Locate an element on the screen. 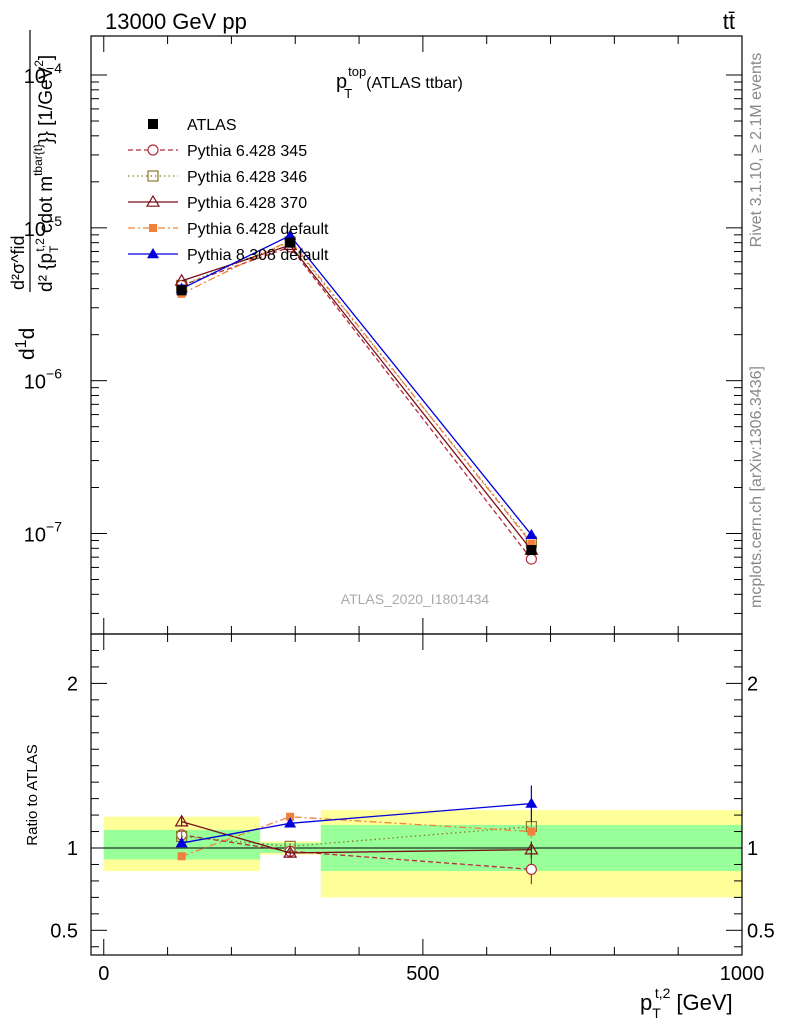 Image resolution: width=786 pixels, height=1024 pixels. x-axis-label: pTt,2 [GeV] is located at coordinates (686, 1003).